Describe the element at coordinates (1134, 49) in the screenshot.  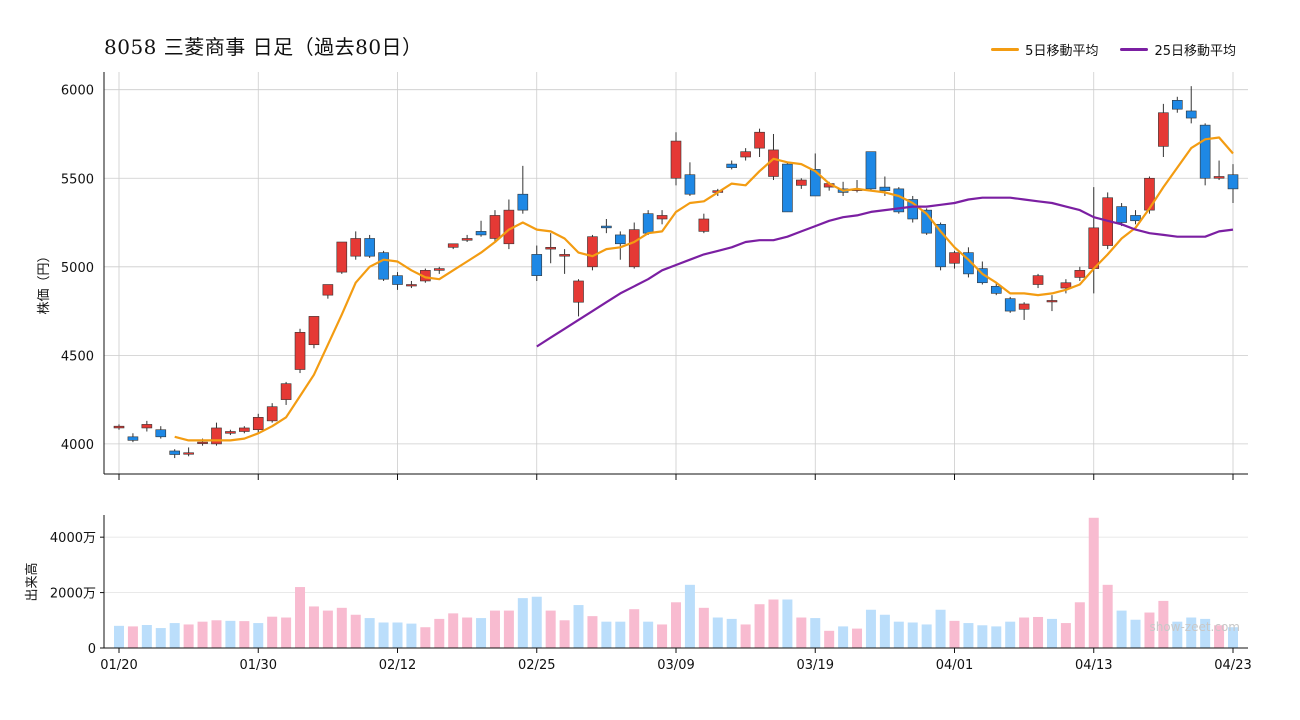
I see `legend-swatch-ma25` at that location.